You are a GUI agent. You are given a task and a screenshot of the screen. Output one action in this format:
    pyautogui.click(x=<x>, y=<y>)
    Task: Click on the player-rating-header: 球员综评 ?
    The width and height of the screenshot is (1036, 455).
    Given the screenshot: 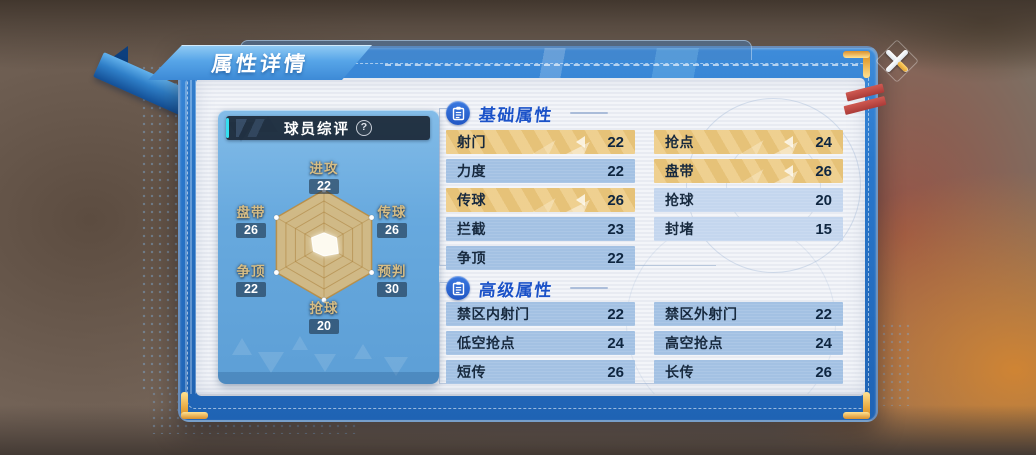 What is the action you would take?
    pyautogui.click(x=328, y=128)
    